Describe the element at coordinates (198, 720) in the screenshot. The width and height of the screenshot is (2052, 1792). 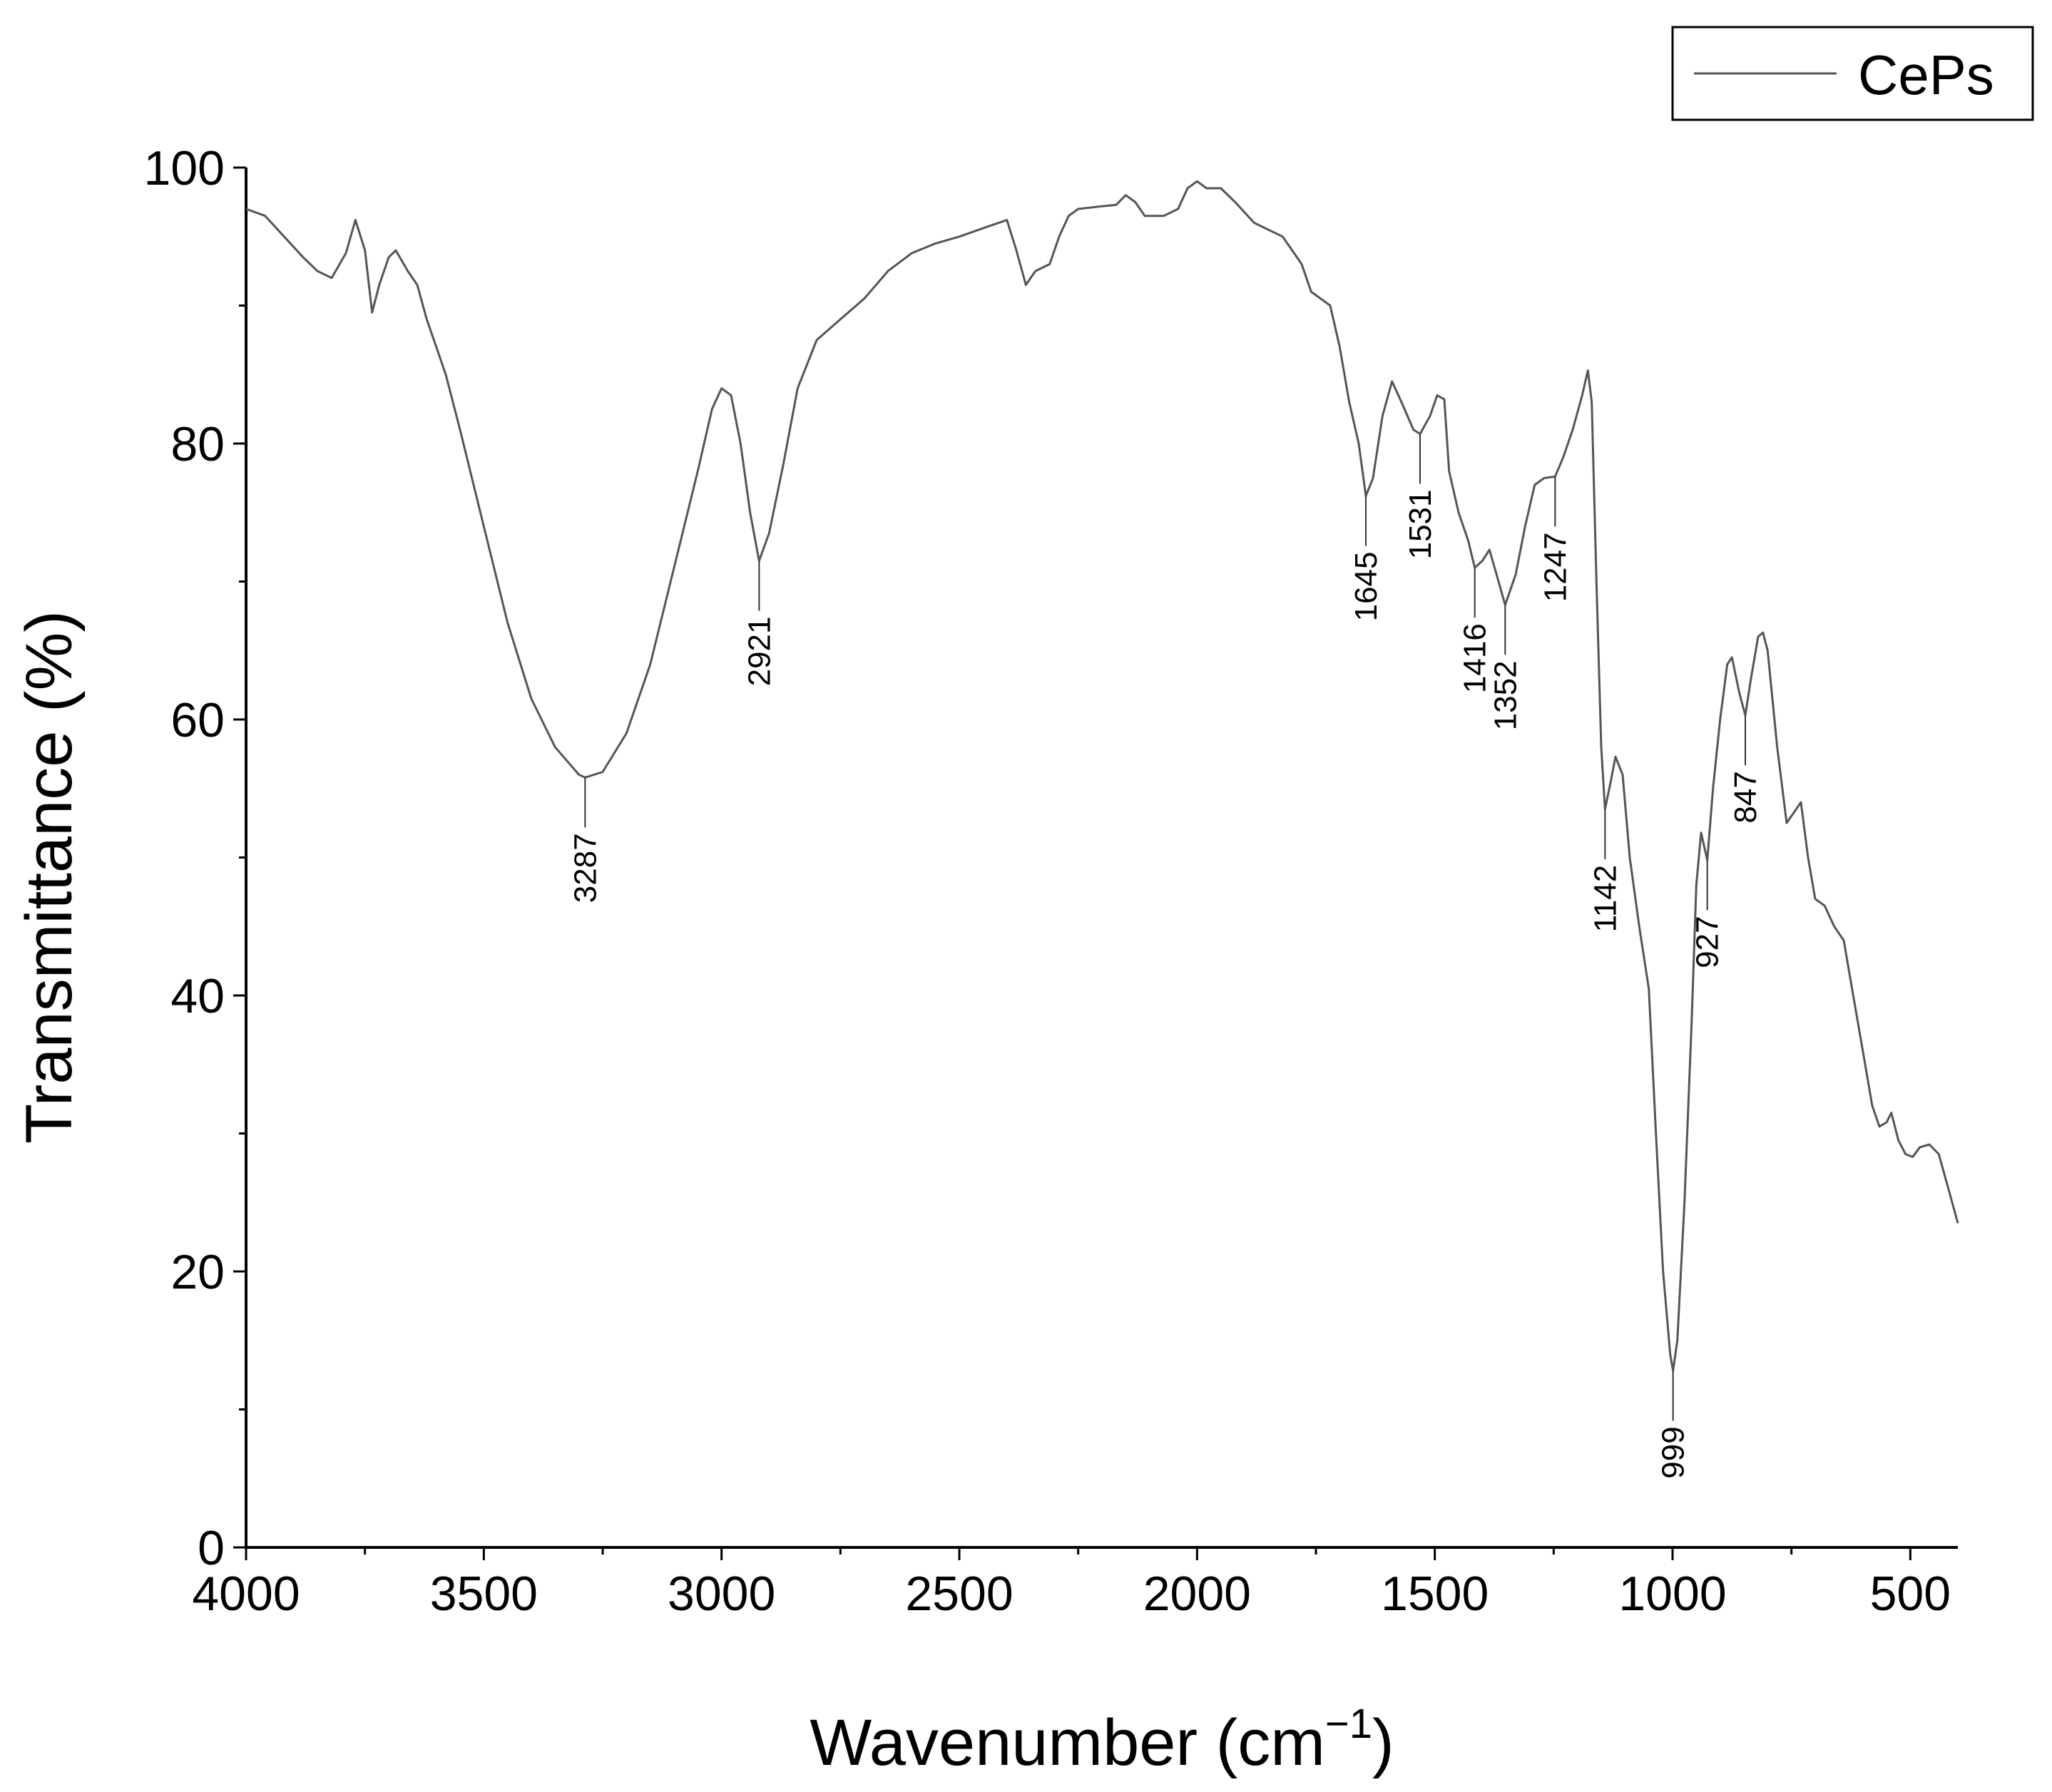
I see `y-tick-label: 60` at that location.